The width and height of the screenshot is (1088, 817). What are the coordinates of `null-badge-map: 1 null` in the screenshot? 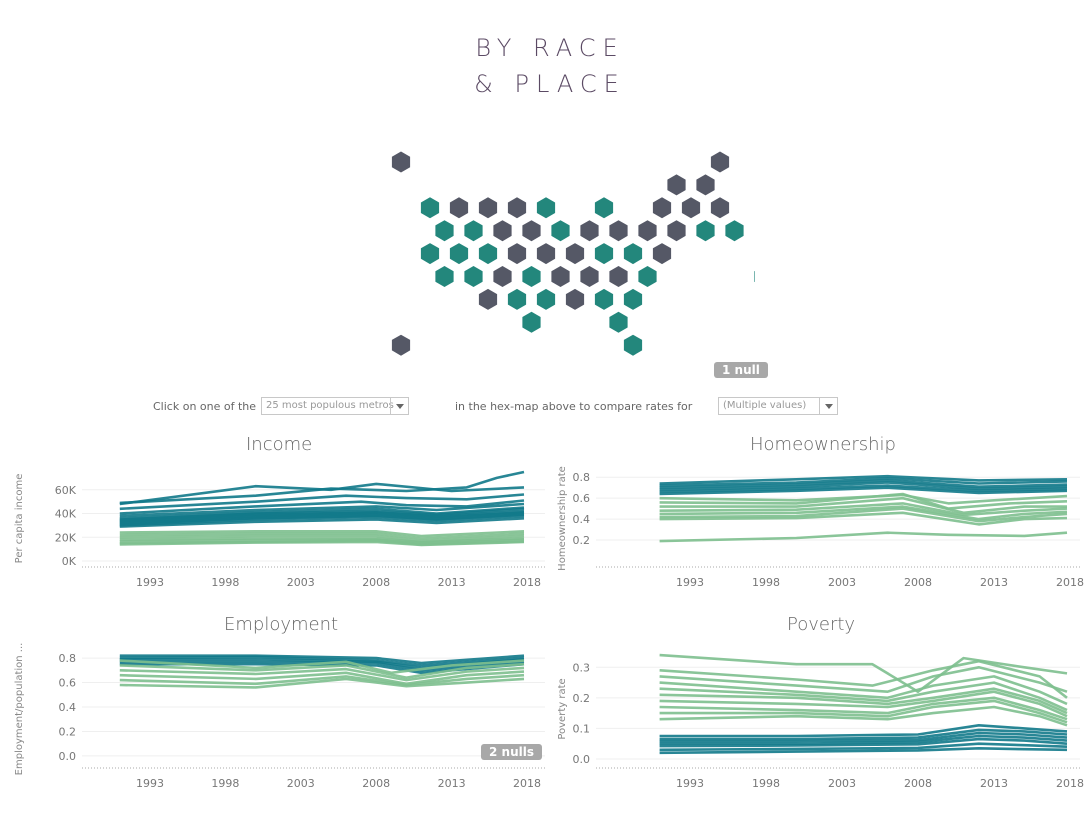 It's located at (741, 370).